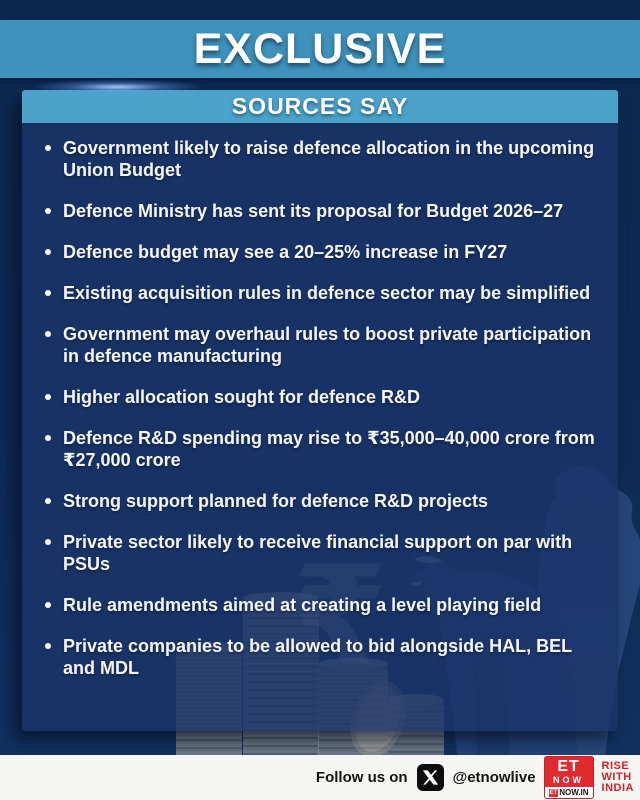 The height and width of the screenshot is (800, 640). Describe the element at coordinates (361, 777) in the screenshot. I see `follow-us-label: Follow us on` at that location.